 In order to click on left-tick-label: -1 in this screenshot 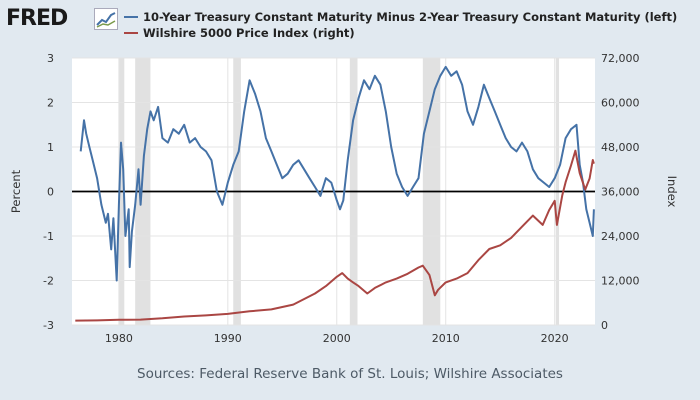, I will do `click(48, 236)`.